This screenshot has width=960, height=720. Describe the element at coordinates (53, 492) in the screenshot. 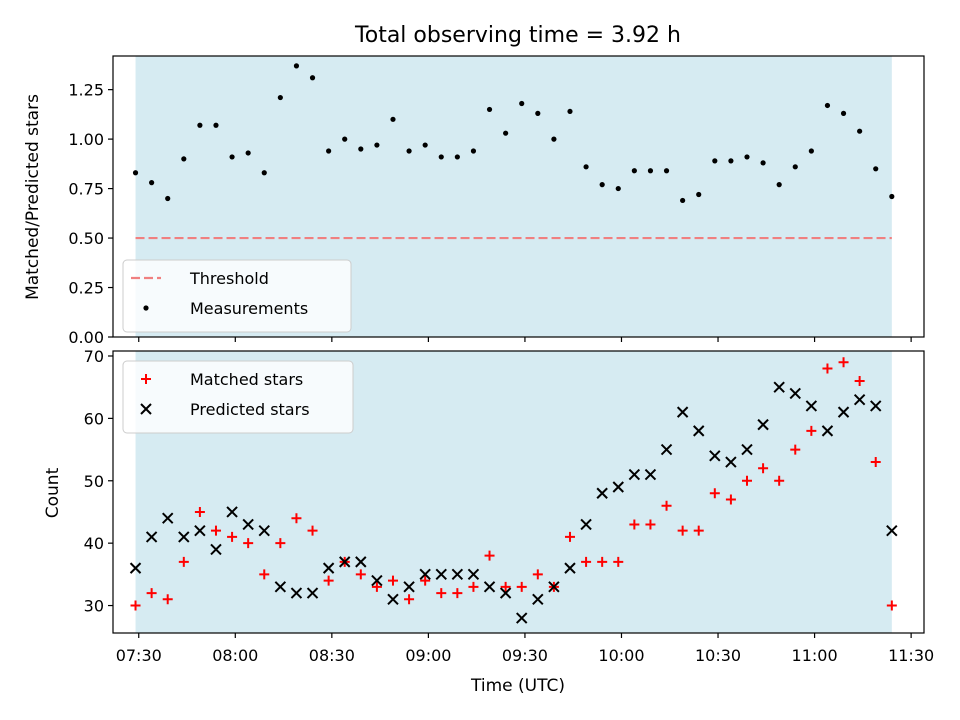

I see `count-y-axis-label: Count` at that location.